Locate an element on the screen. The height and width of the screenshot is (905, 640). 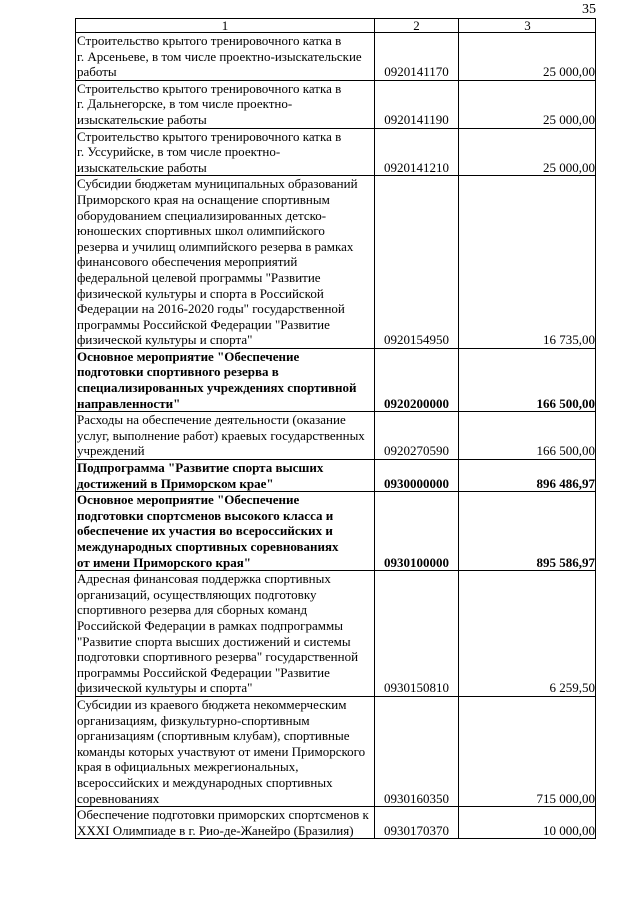
description-line: г. Дальнегорске, в том числе проектно- is located at coordinates (185, 104).